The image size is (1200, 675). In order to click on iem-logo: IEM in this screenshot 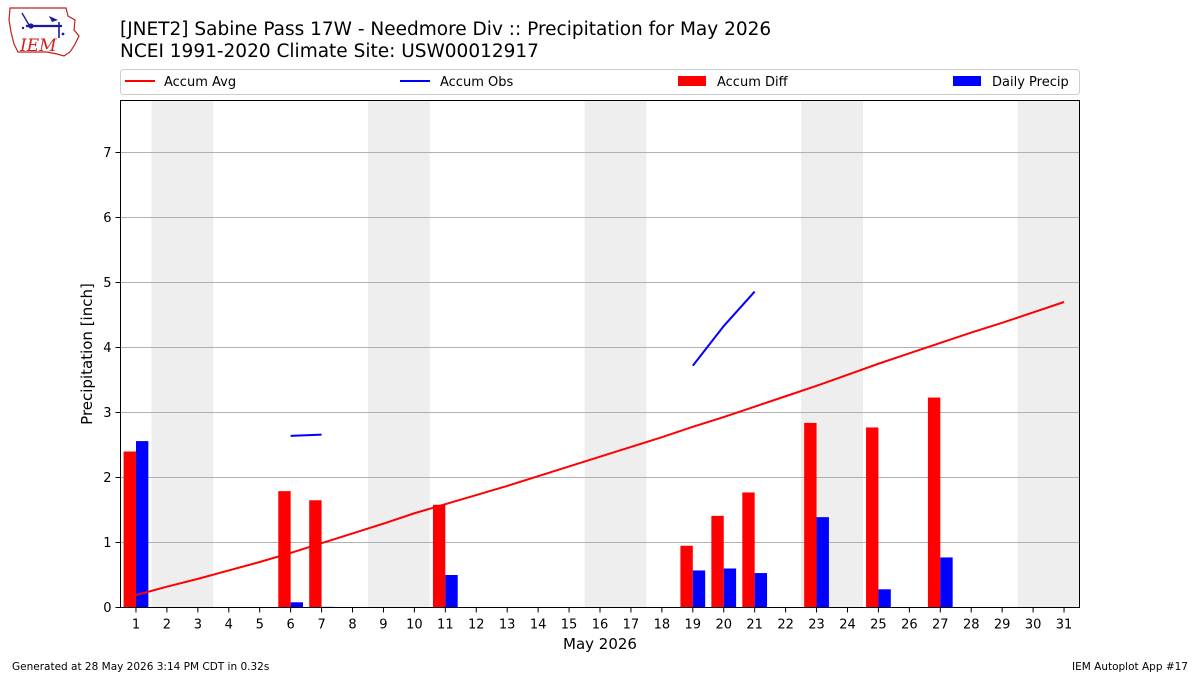, I will do `click(44, 32)`.